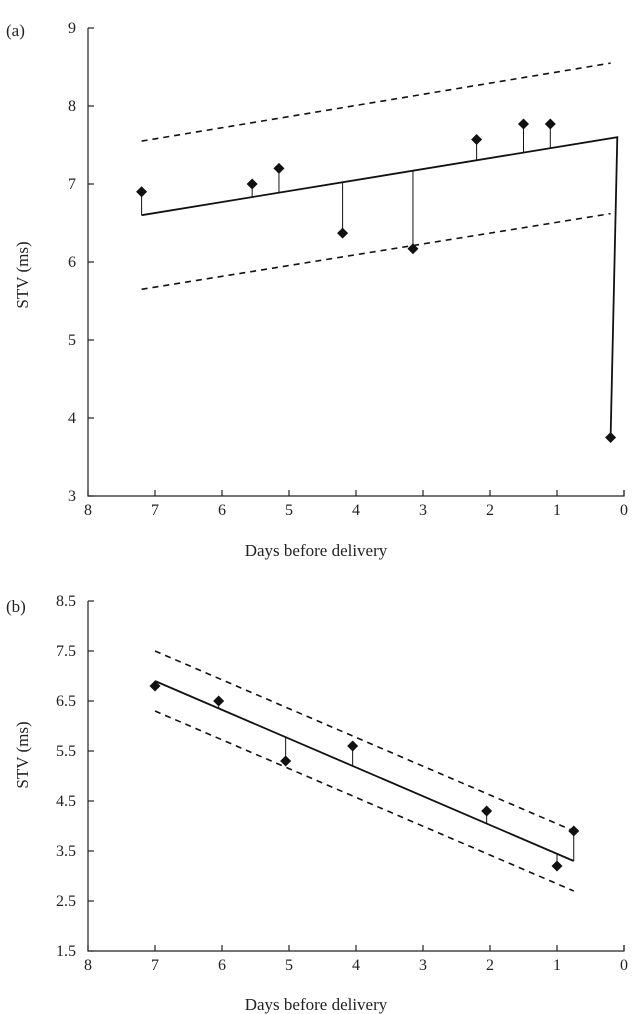 This screenshot has height=1014, width=642. I want to click on panel-b-y-tick-label: 4.5, so click(66, 801).